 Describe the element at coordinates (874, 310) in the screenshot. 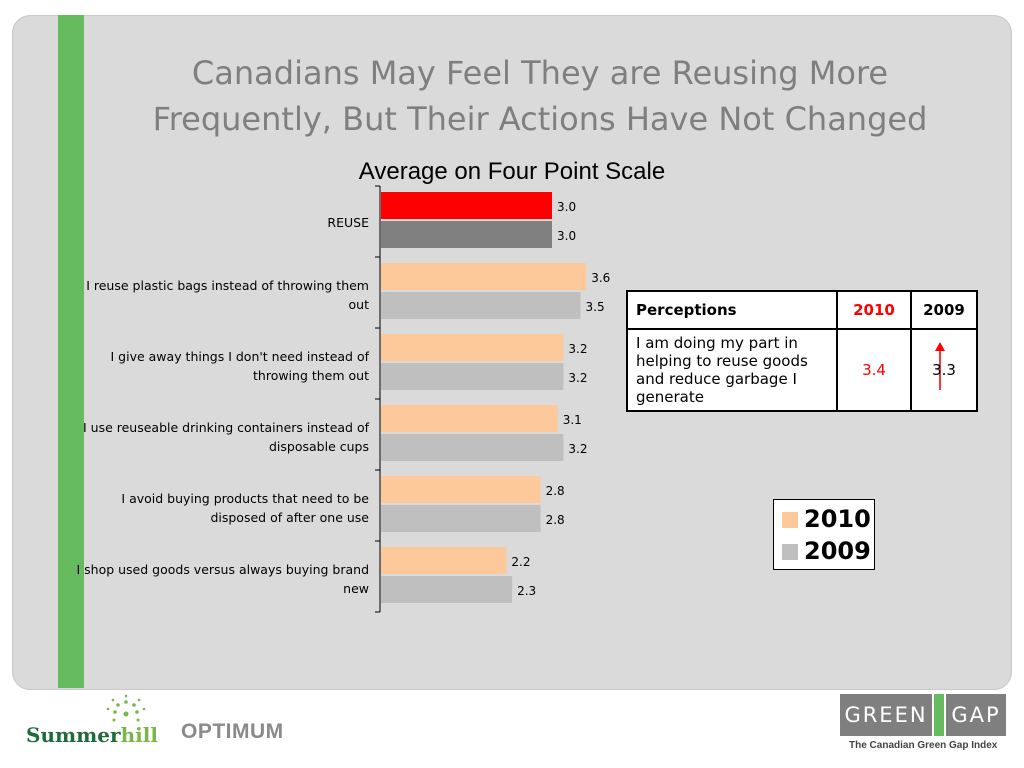

I see `header-2010: 2010` at that location.